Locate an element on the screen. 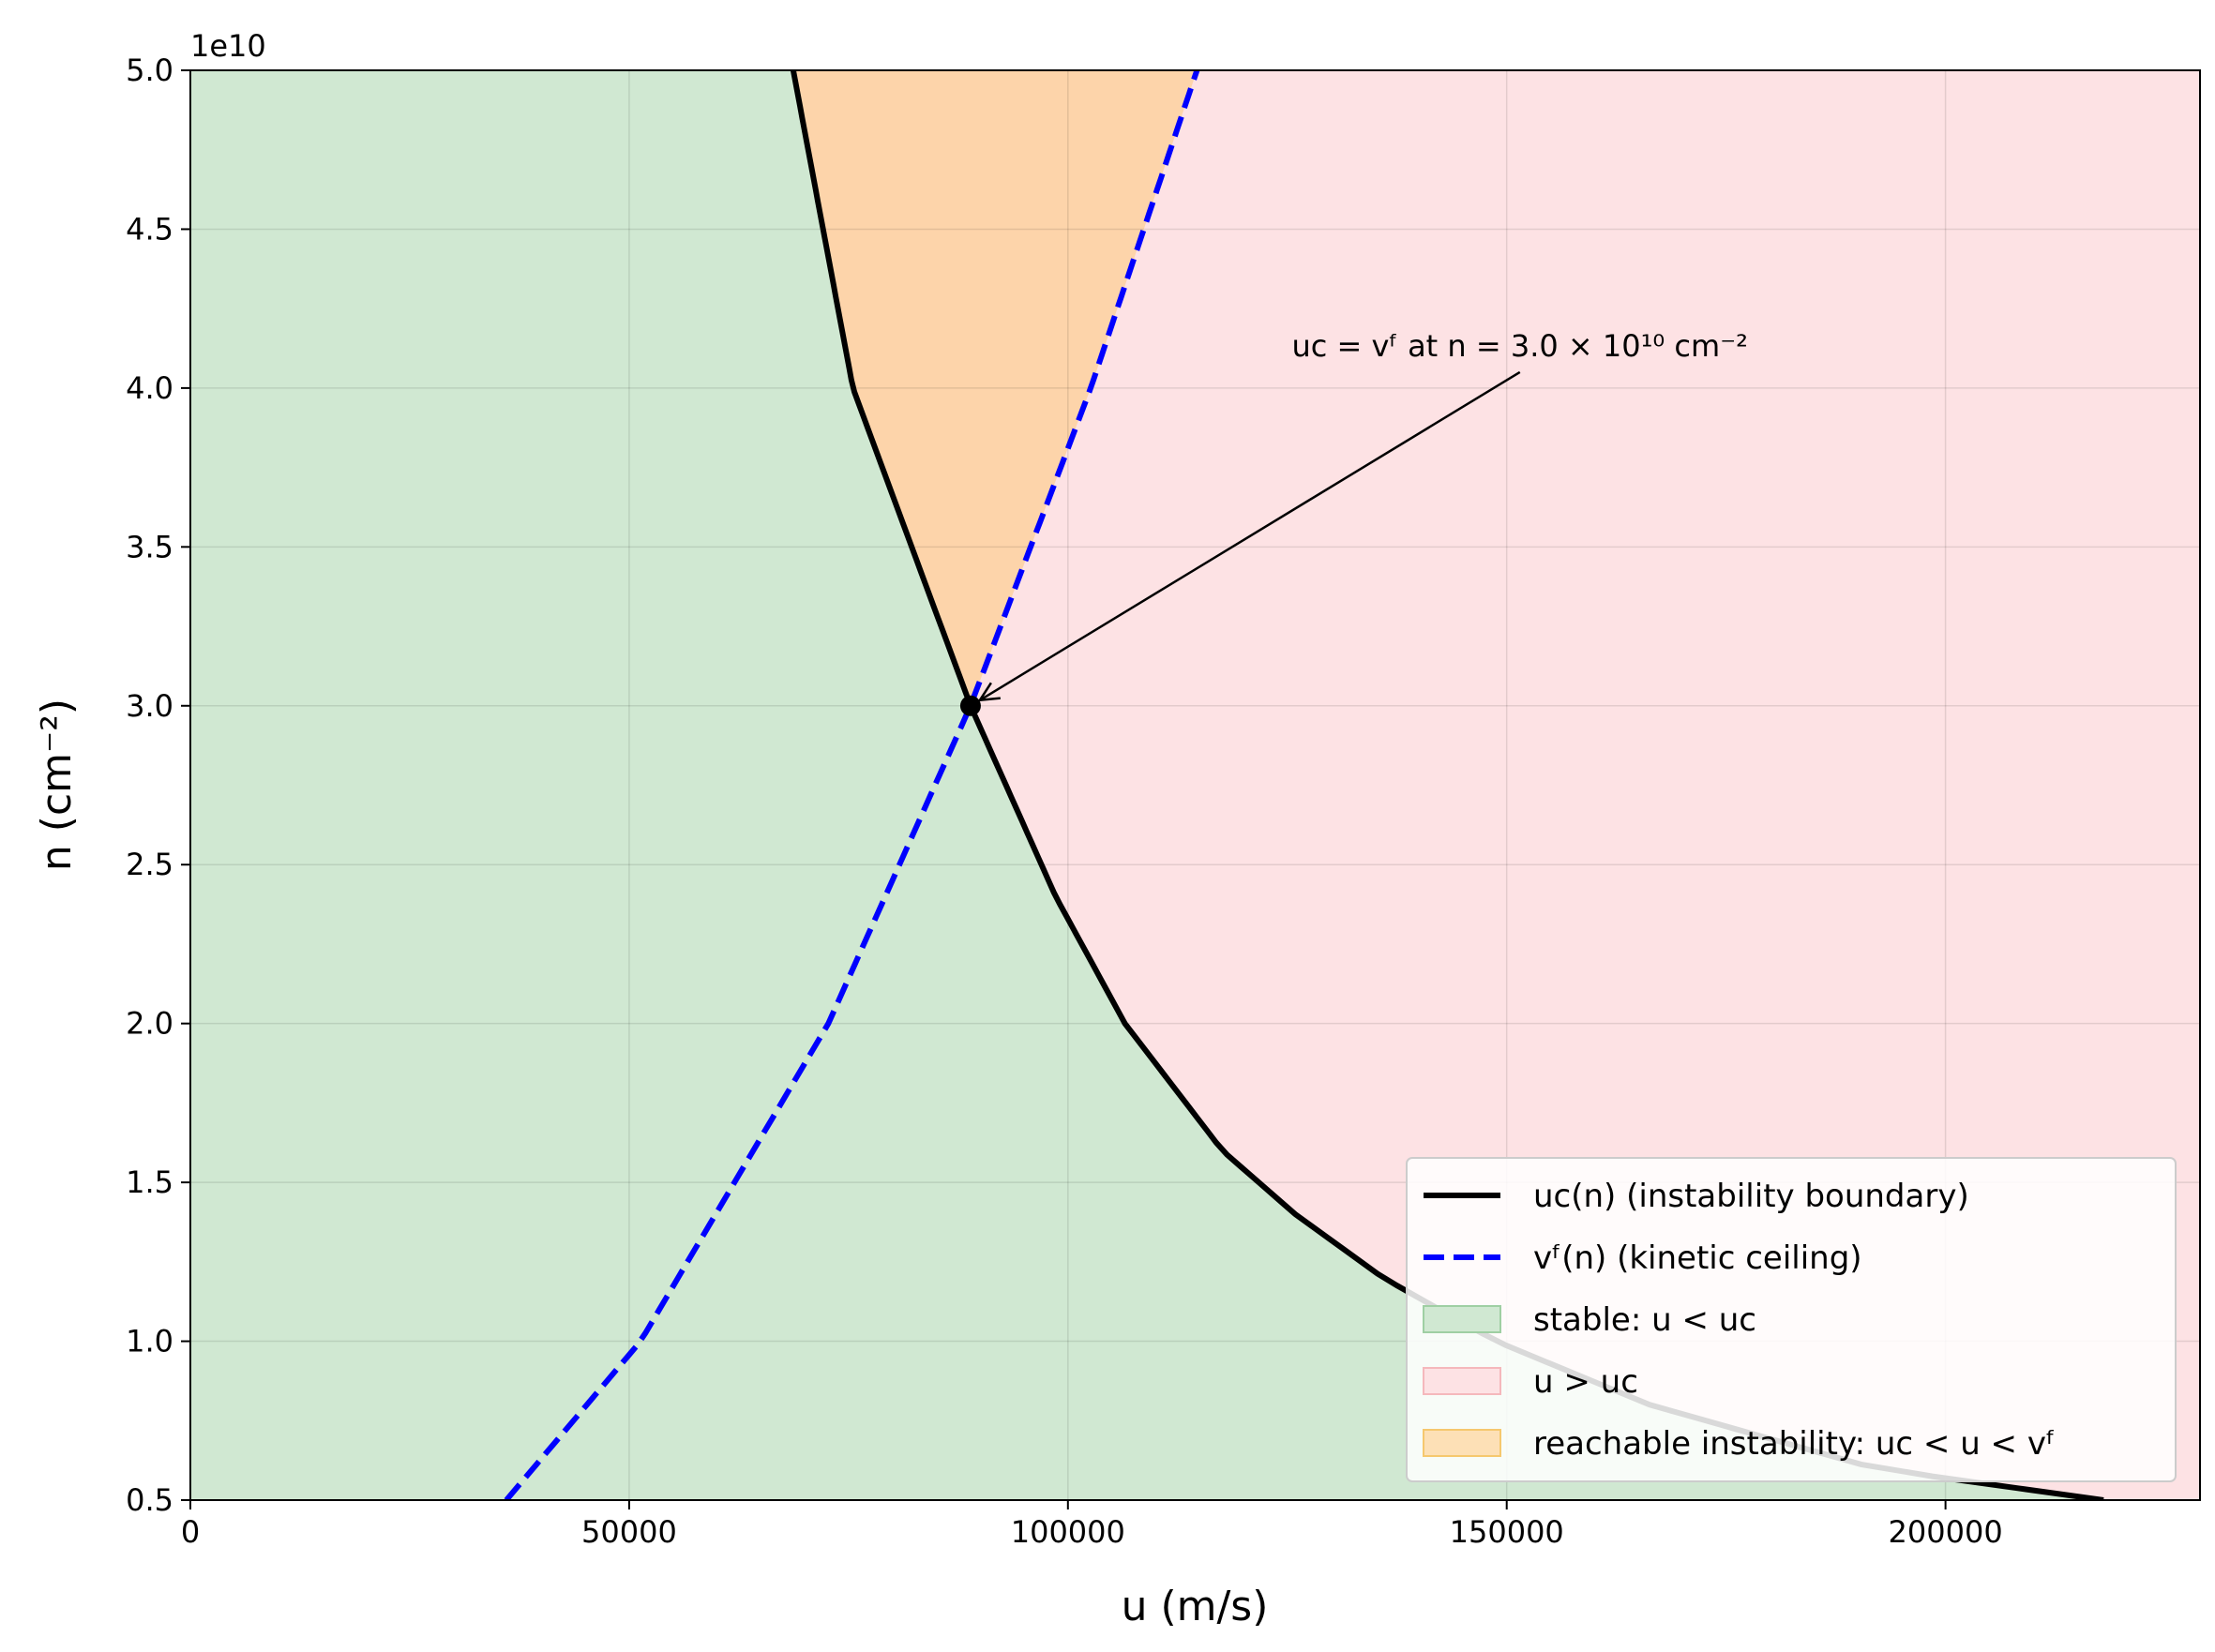 The image size is (2215, 1652). y-tick-label: 5.0 is located at coordinates (149, 70).